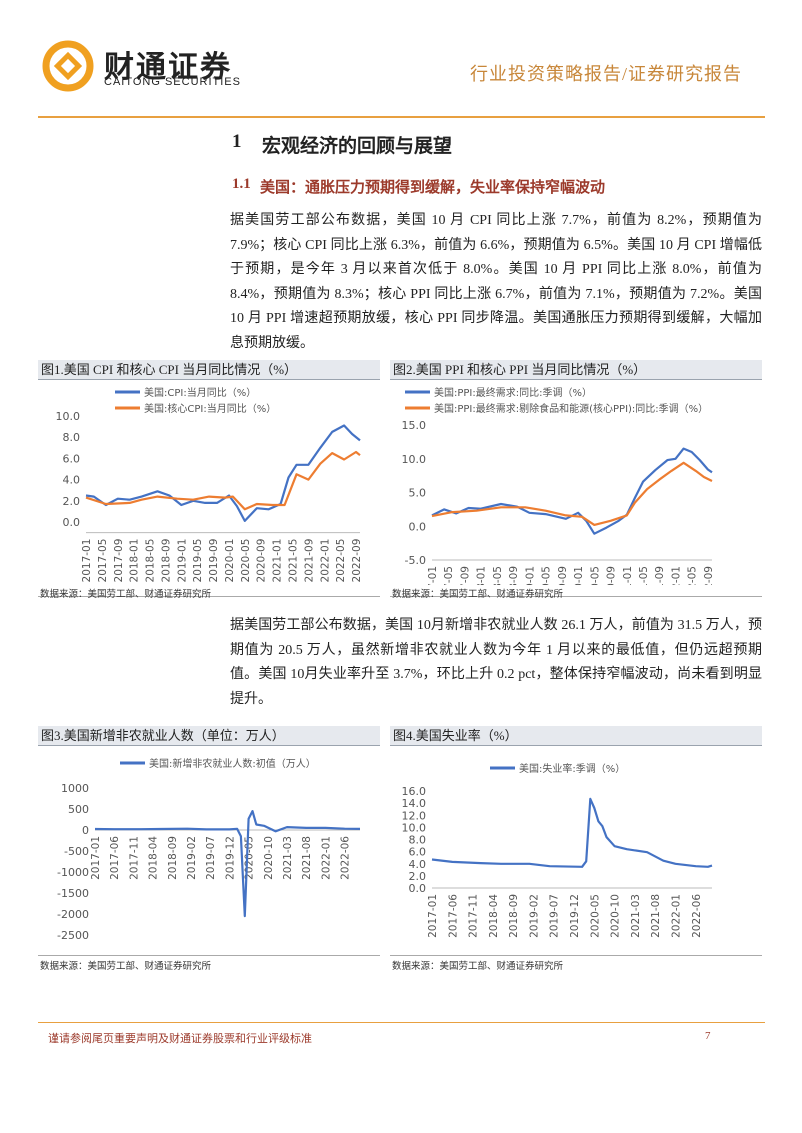  Describe the element at coordinates (182, 561) in the screenshot. I see `x-tick-label: 2019-01` at that location.